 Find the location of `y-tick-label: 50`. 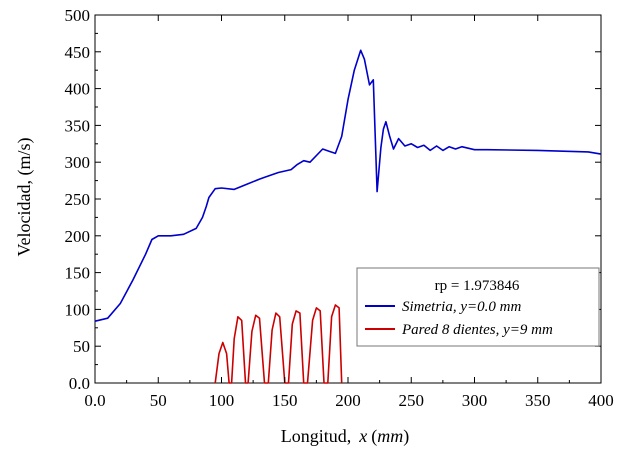

y-tick-label: 50 is located at coordinates (81, 346).